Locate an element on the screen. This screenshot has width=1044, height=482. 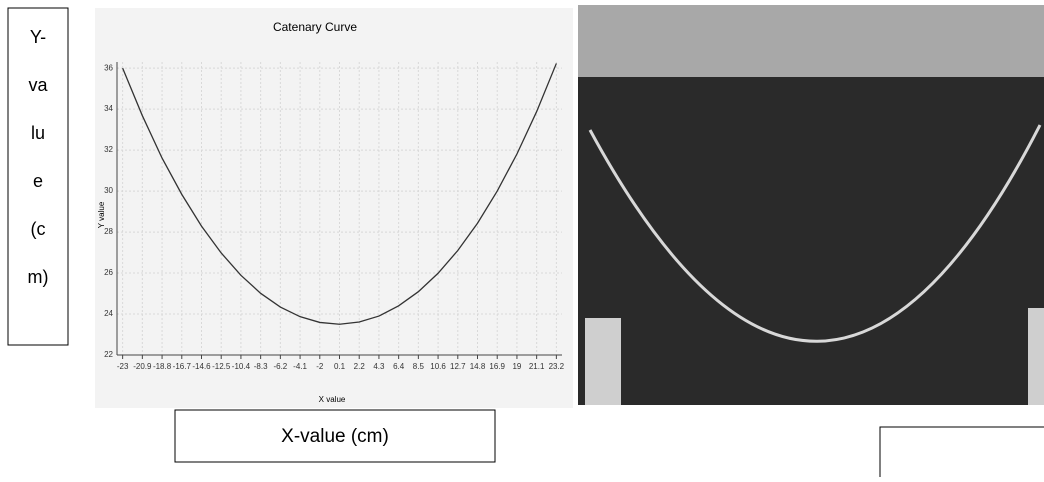
x-tick-label: -23 is located at coordinates (123, 366).